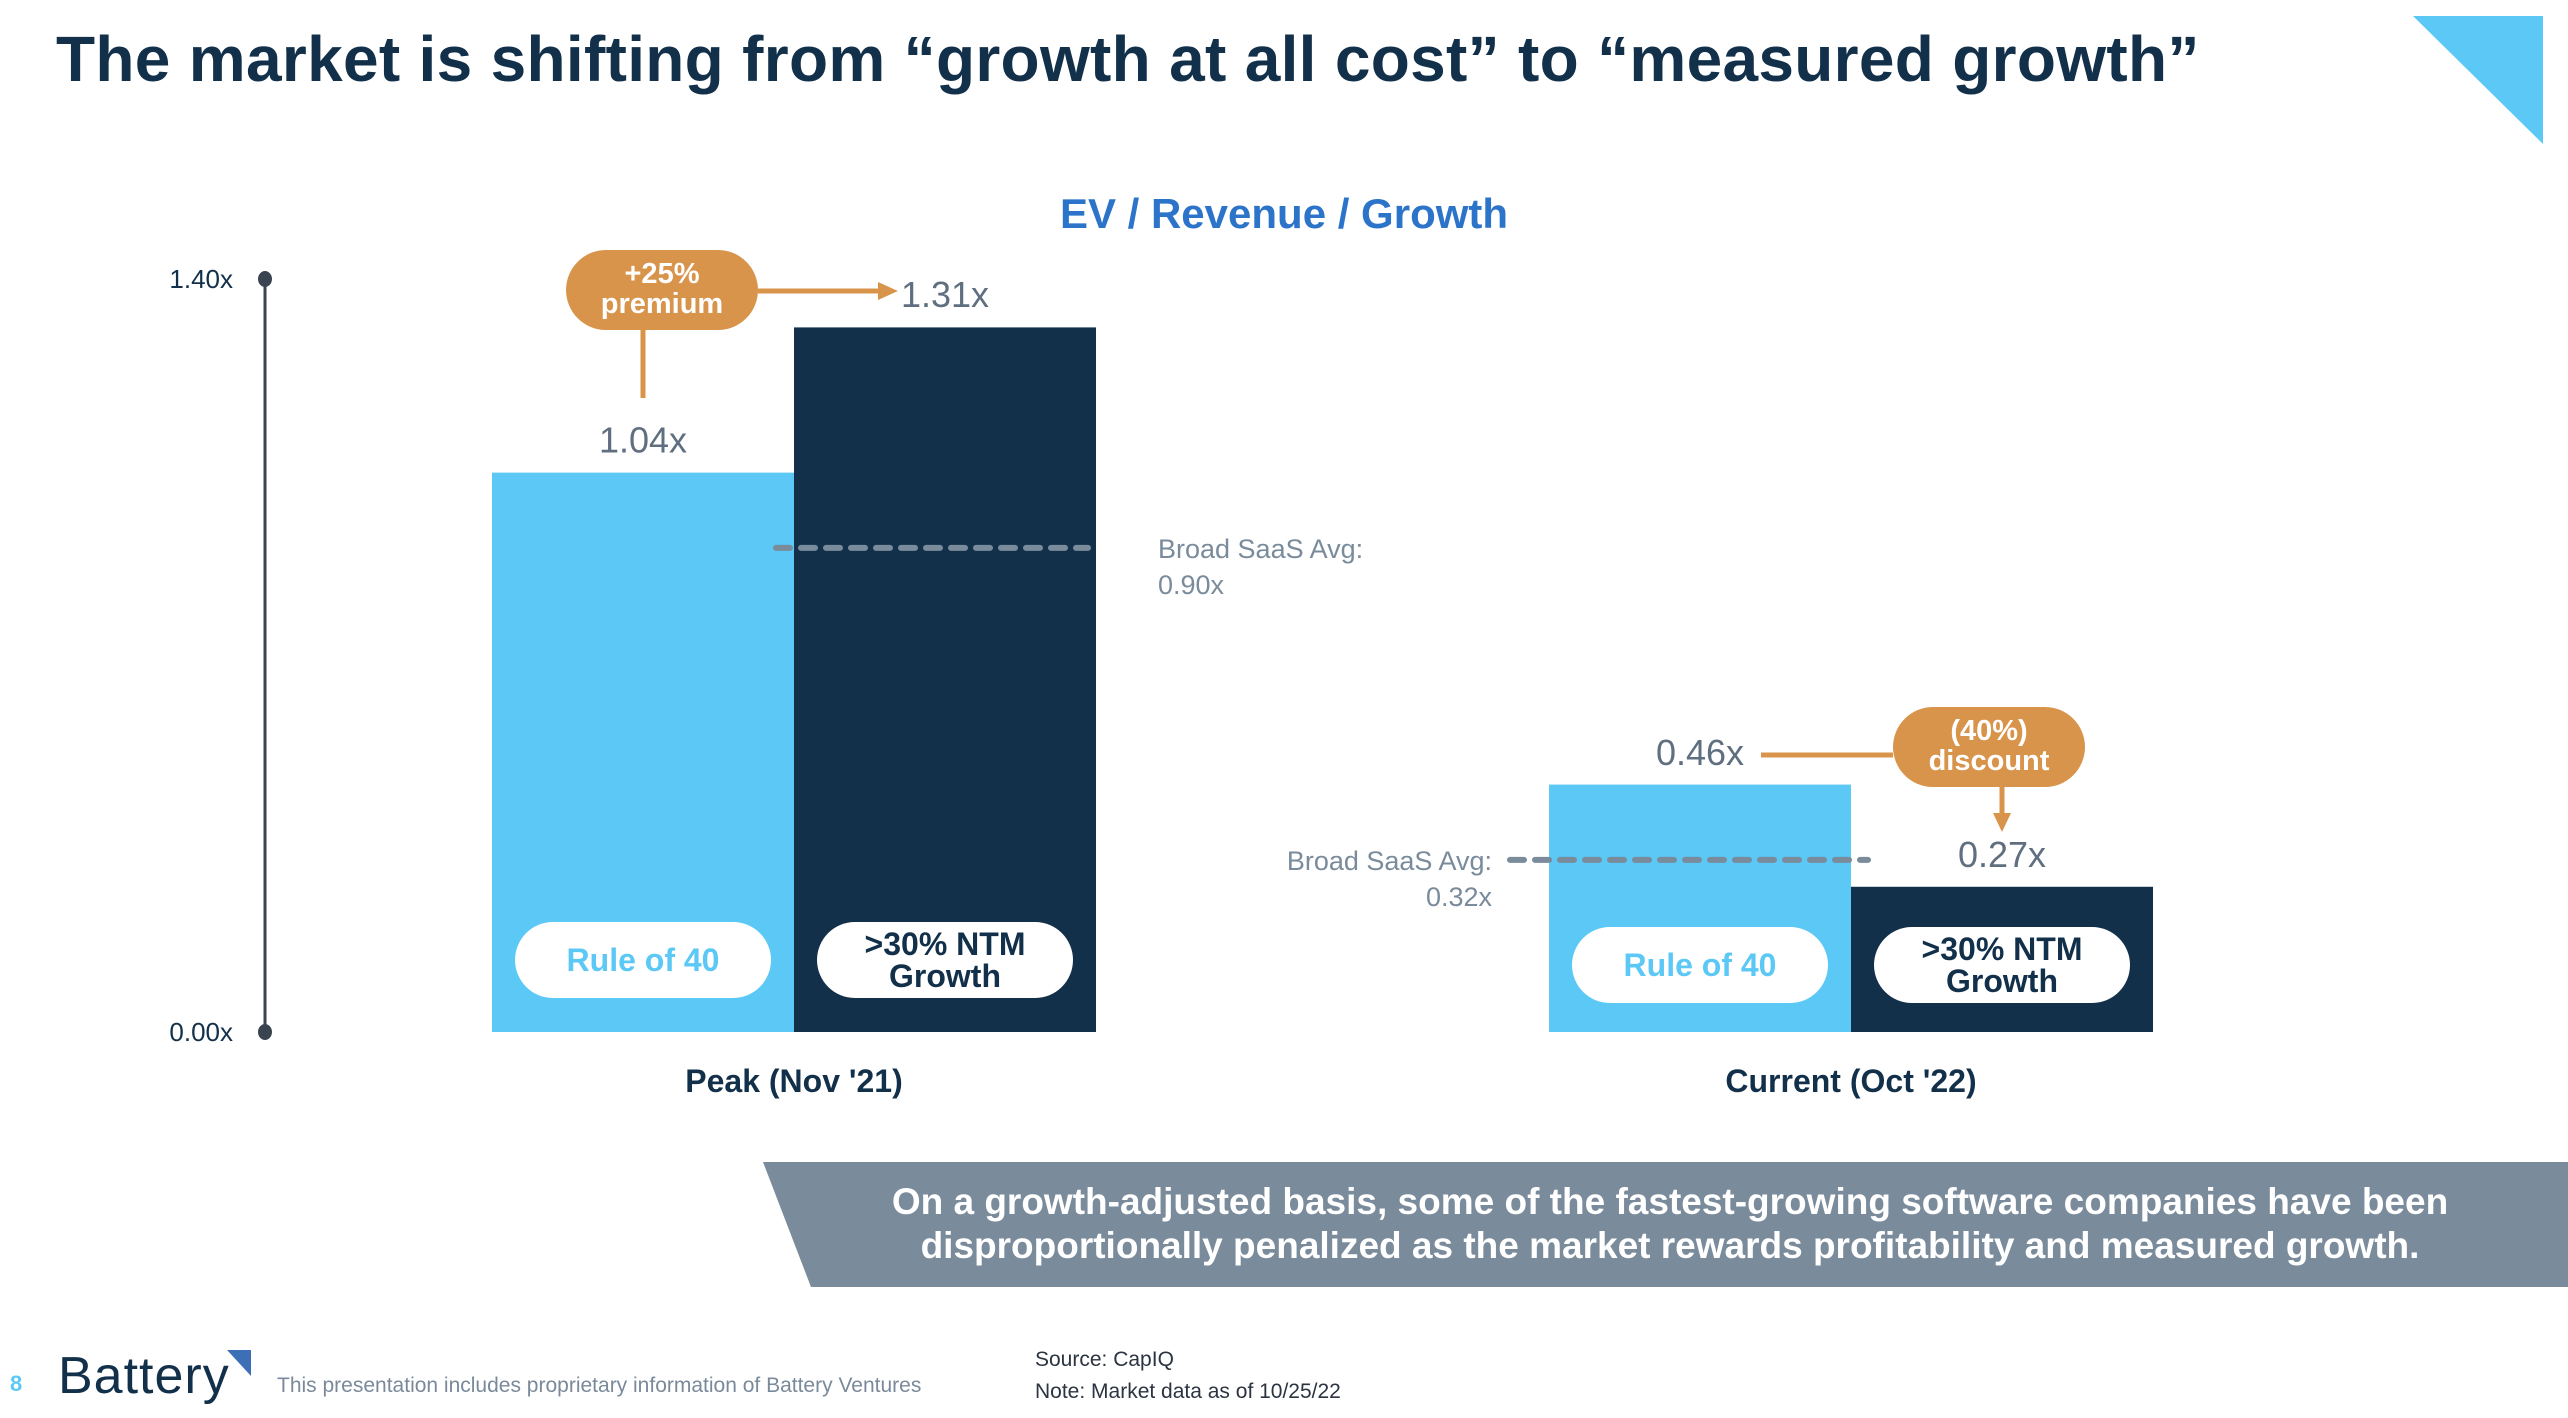 The image size is (2568, 1418). I want to click on value-label: 0.27x, so click(2002, 854).